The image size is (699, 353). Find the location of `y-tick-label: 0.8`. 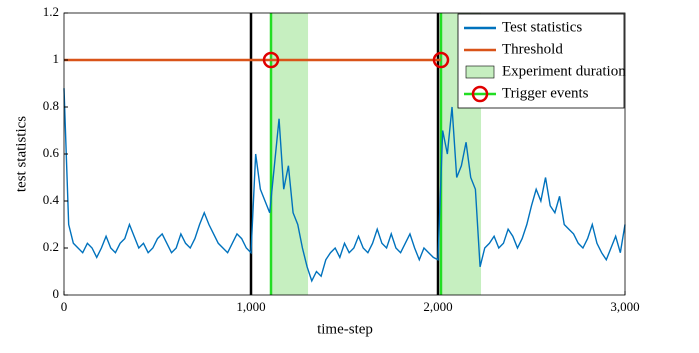

y-tick-label: 0.8 is located at coordinates (51, 105).